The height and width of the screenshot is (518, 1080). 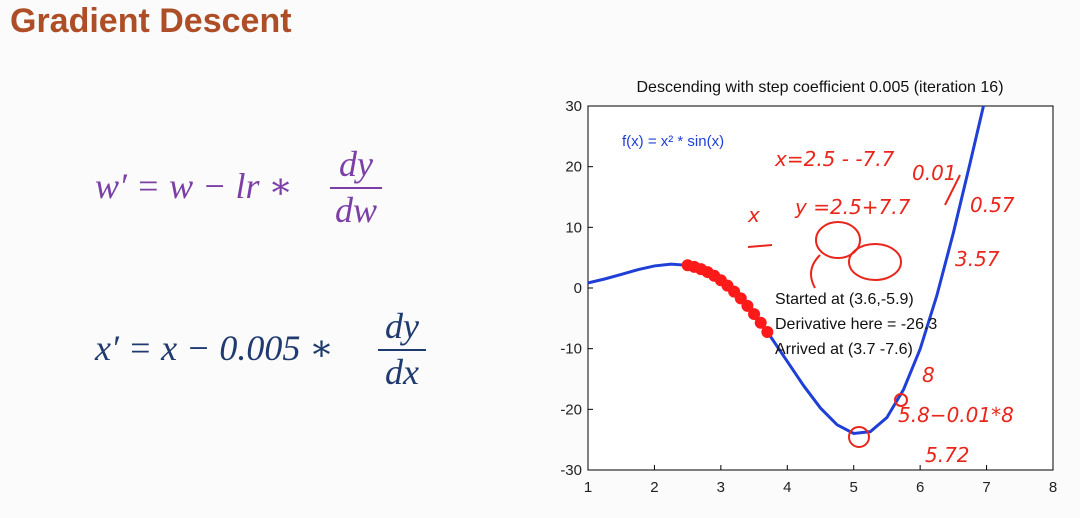 What do you see at coordinates (571, 470) in the screenshot?
I see `y-tick-label: -30` at bounding box center [571, 470].